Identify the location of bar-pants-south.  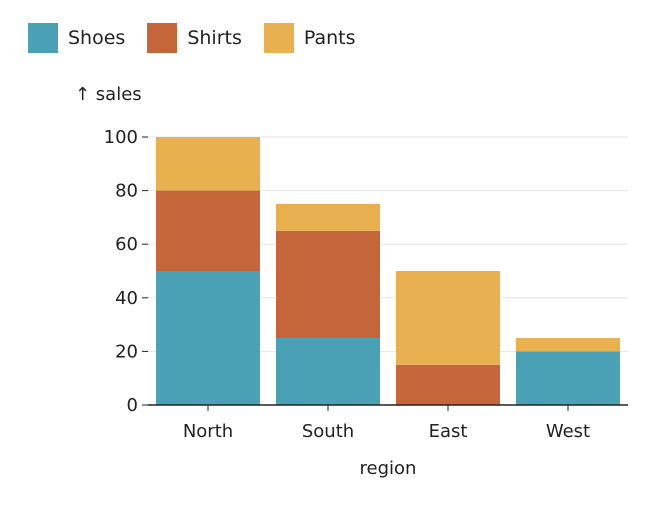
(328, 217).